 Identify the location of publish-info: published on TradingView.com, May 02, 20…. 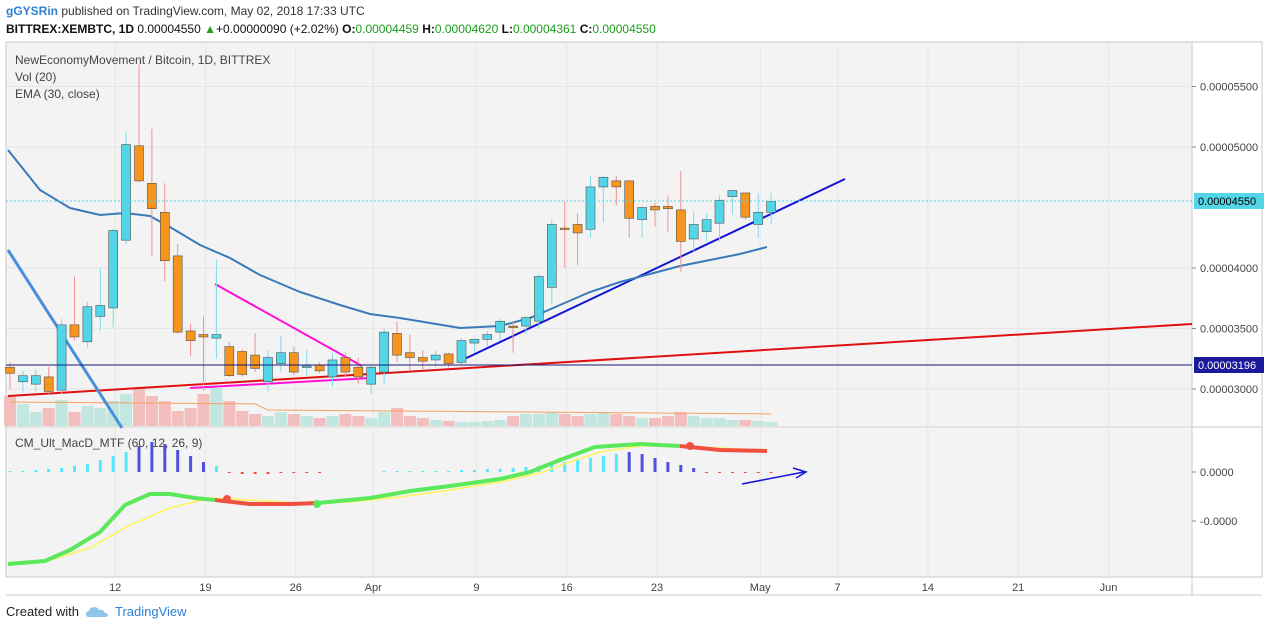
(213, 11).